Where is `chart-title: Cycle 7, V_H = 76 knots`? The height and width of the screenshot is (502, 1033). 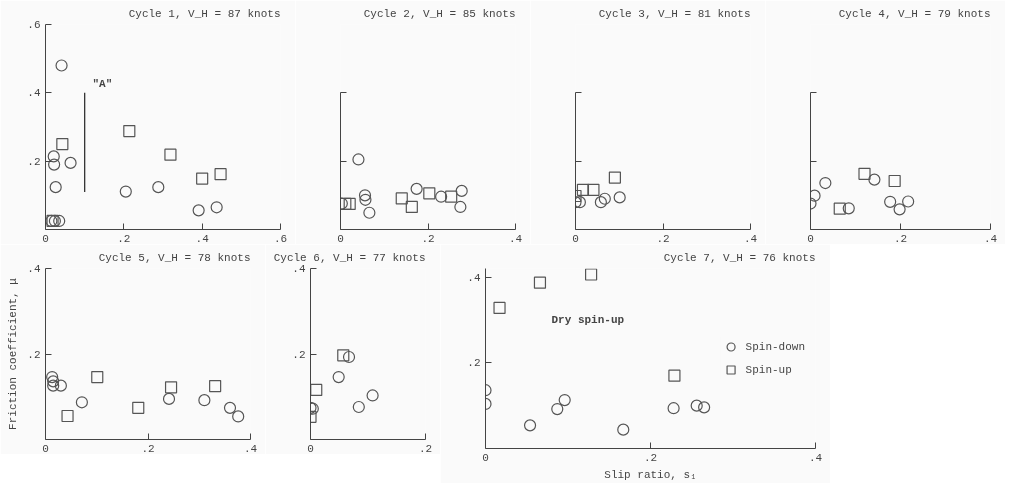
chart-title: Cycle 7, V_H = 76 knots is located at coordinates (739, 257).